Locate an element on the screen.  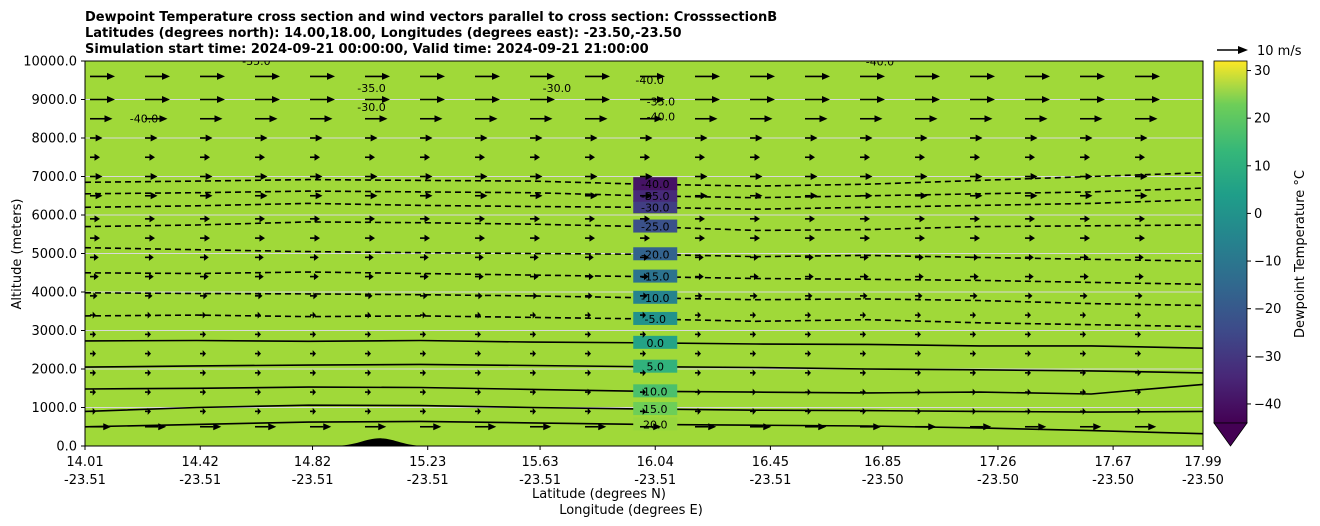
colorbar-tick-label: 30 is located at coordinates (1262, 71).